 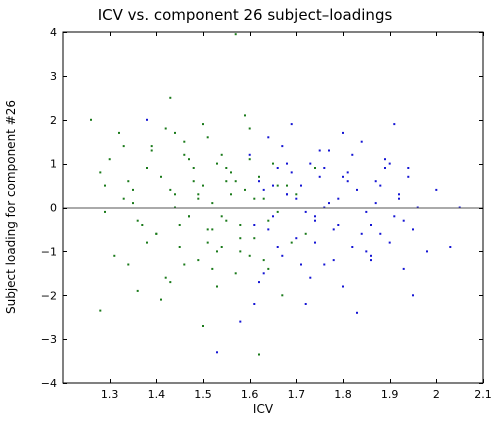 I want to click on x-tick-label: 1.3, so click(x=110, y=394).